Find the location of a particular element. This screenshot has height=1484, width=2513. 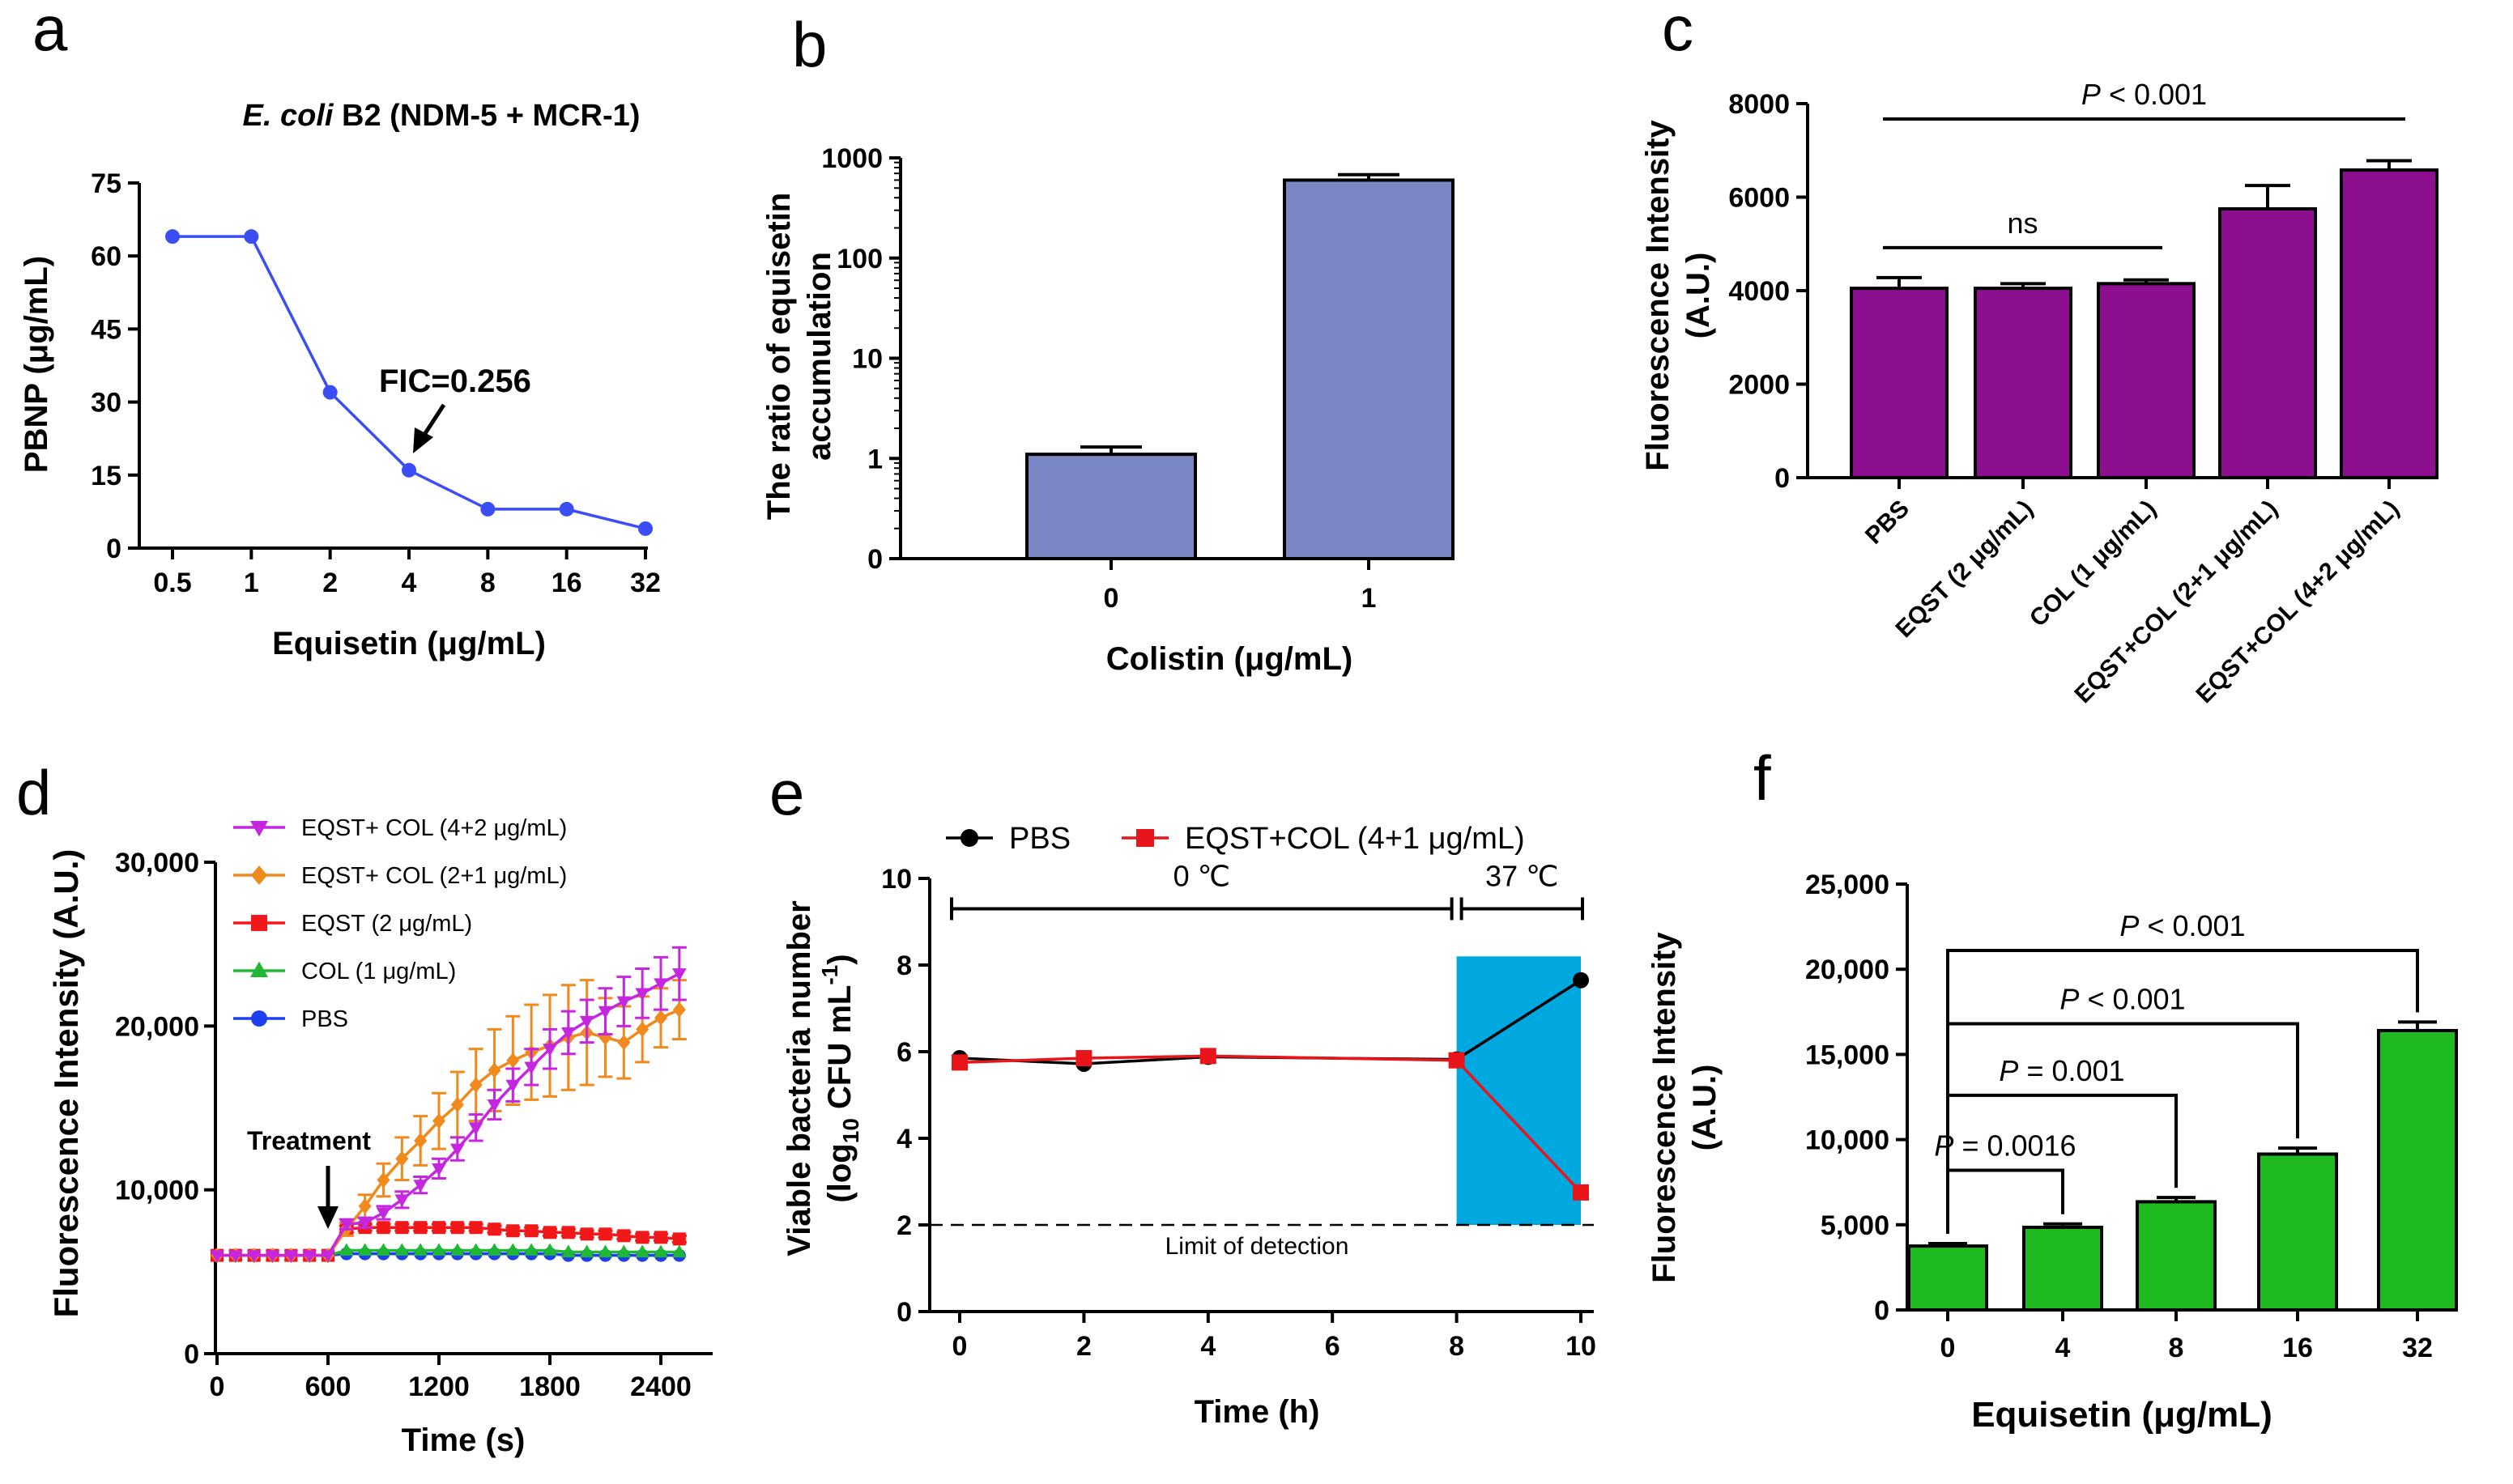

axes-d: 0 10,000 20,000 30,000 0 600 1200 1800 2400 is located at coordinates (414, 1125).